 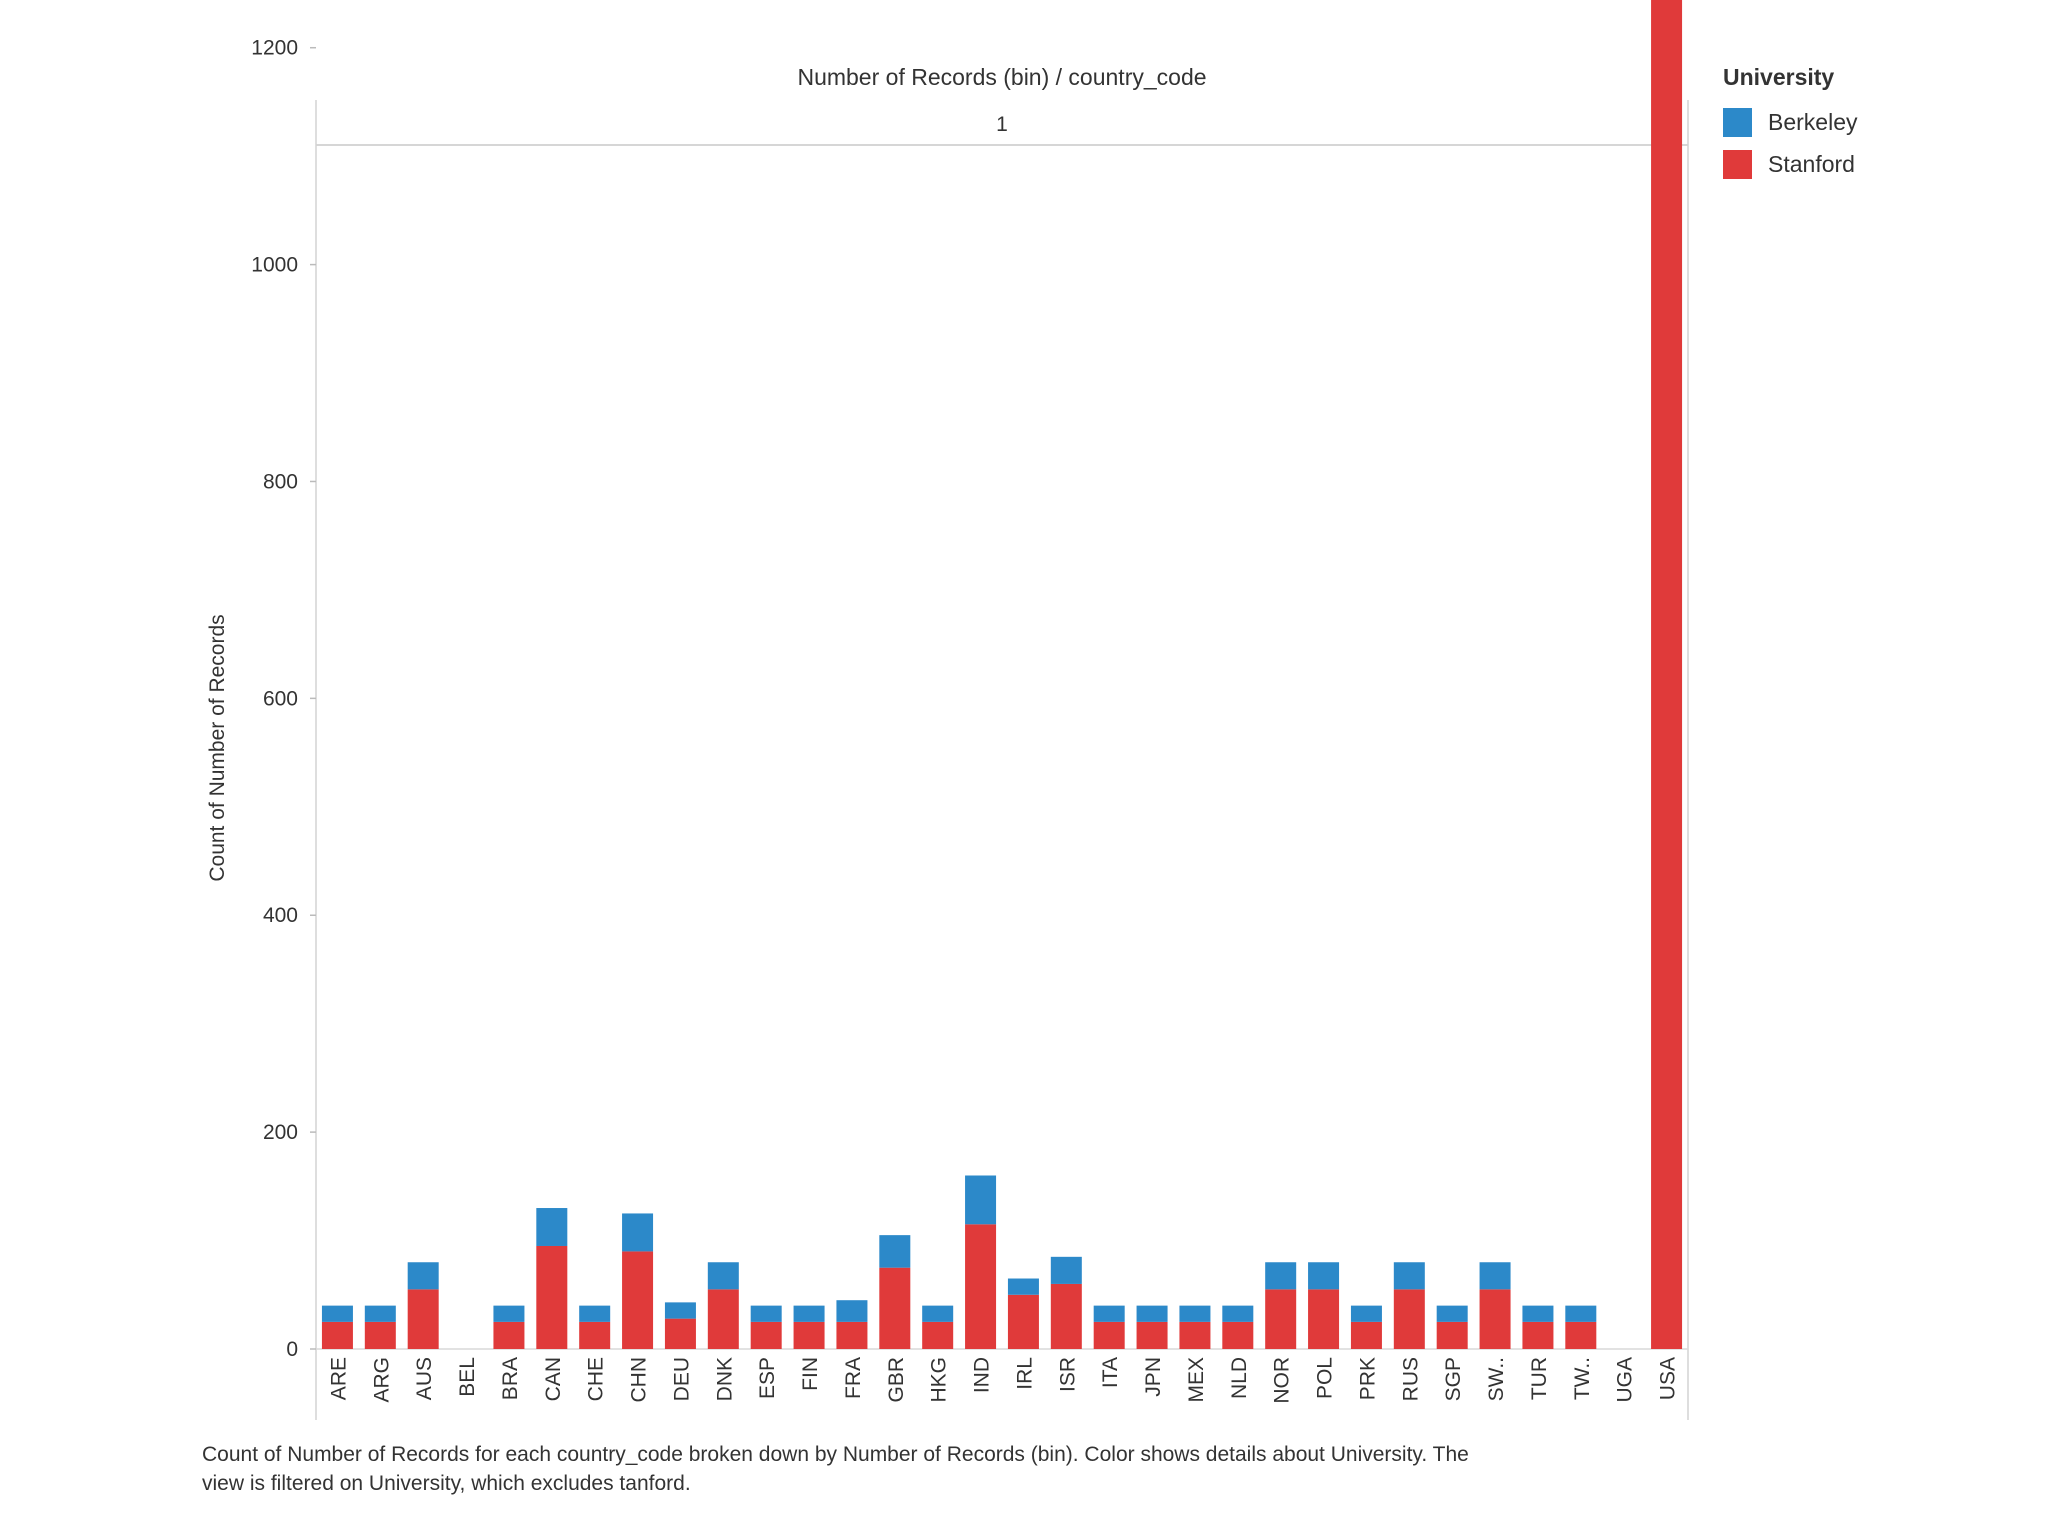 What do you see at coordinates (509, 1335) in the screenshot?
I see `bar-bra-stanford` at bounding box center [509, 1335].